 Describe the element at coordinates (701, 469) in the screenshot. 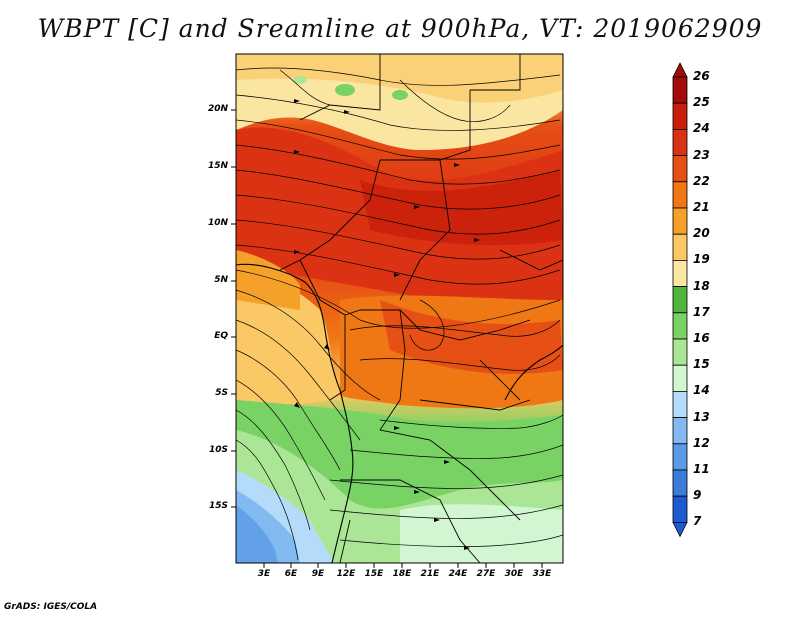

I see `colorbar-label: 11` at that location.